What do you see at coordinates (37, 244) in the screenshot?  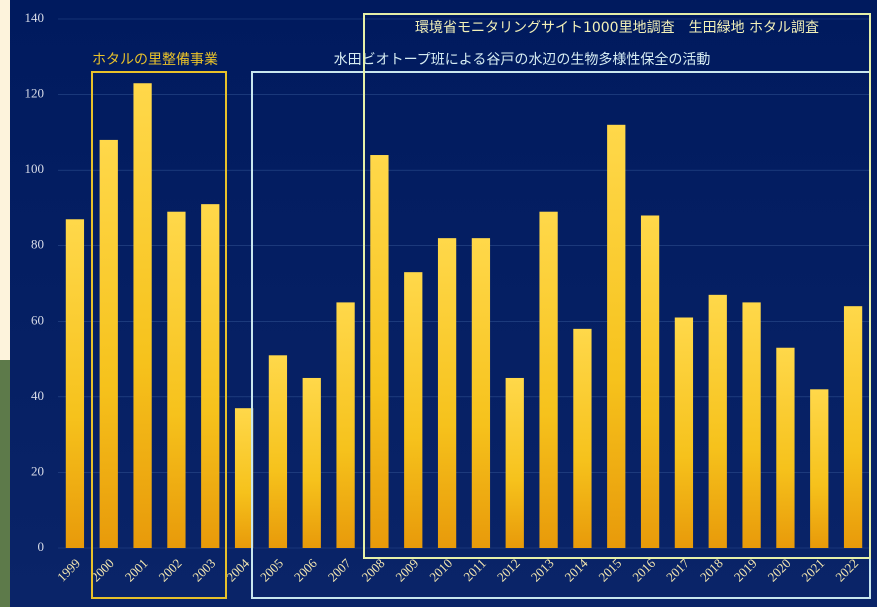 I see `y-tick-label: 80` at bounding box center [37, 244].